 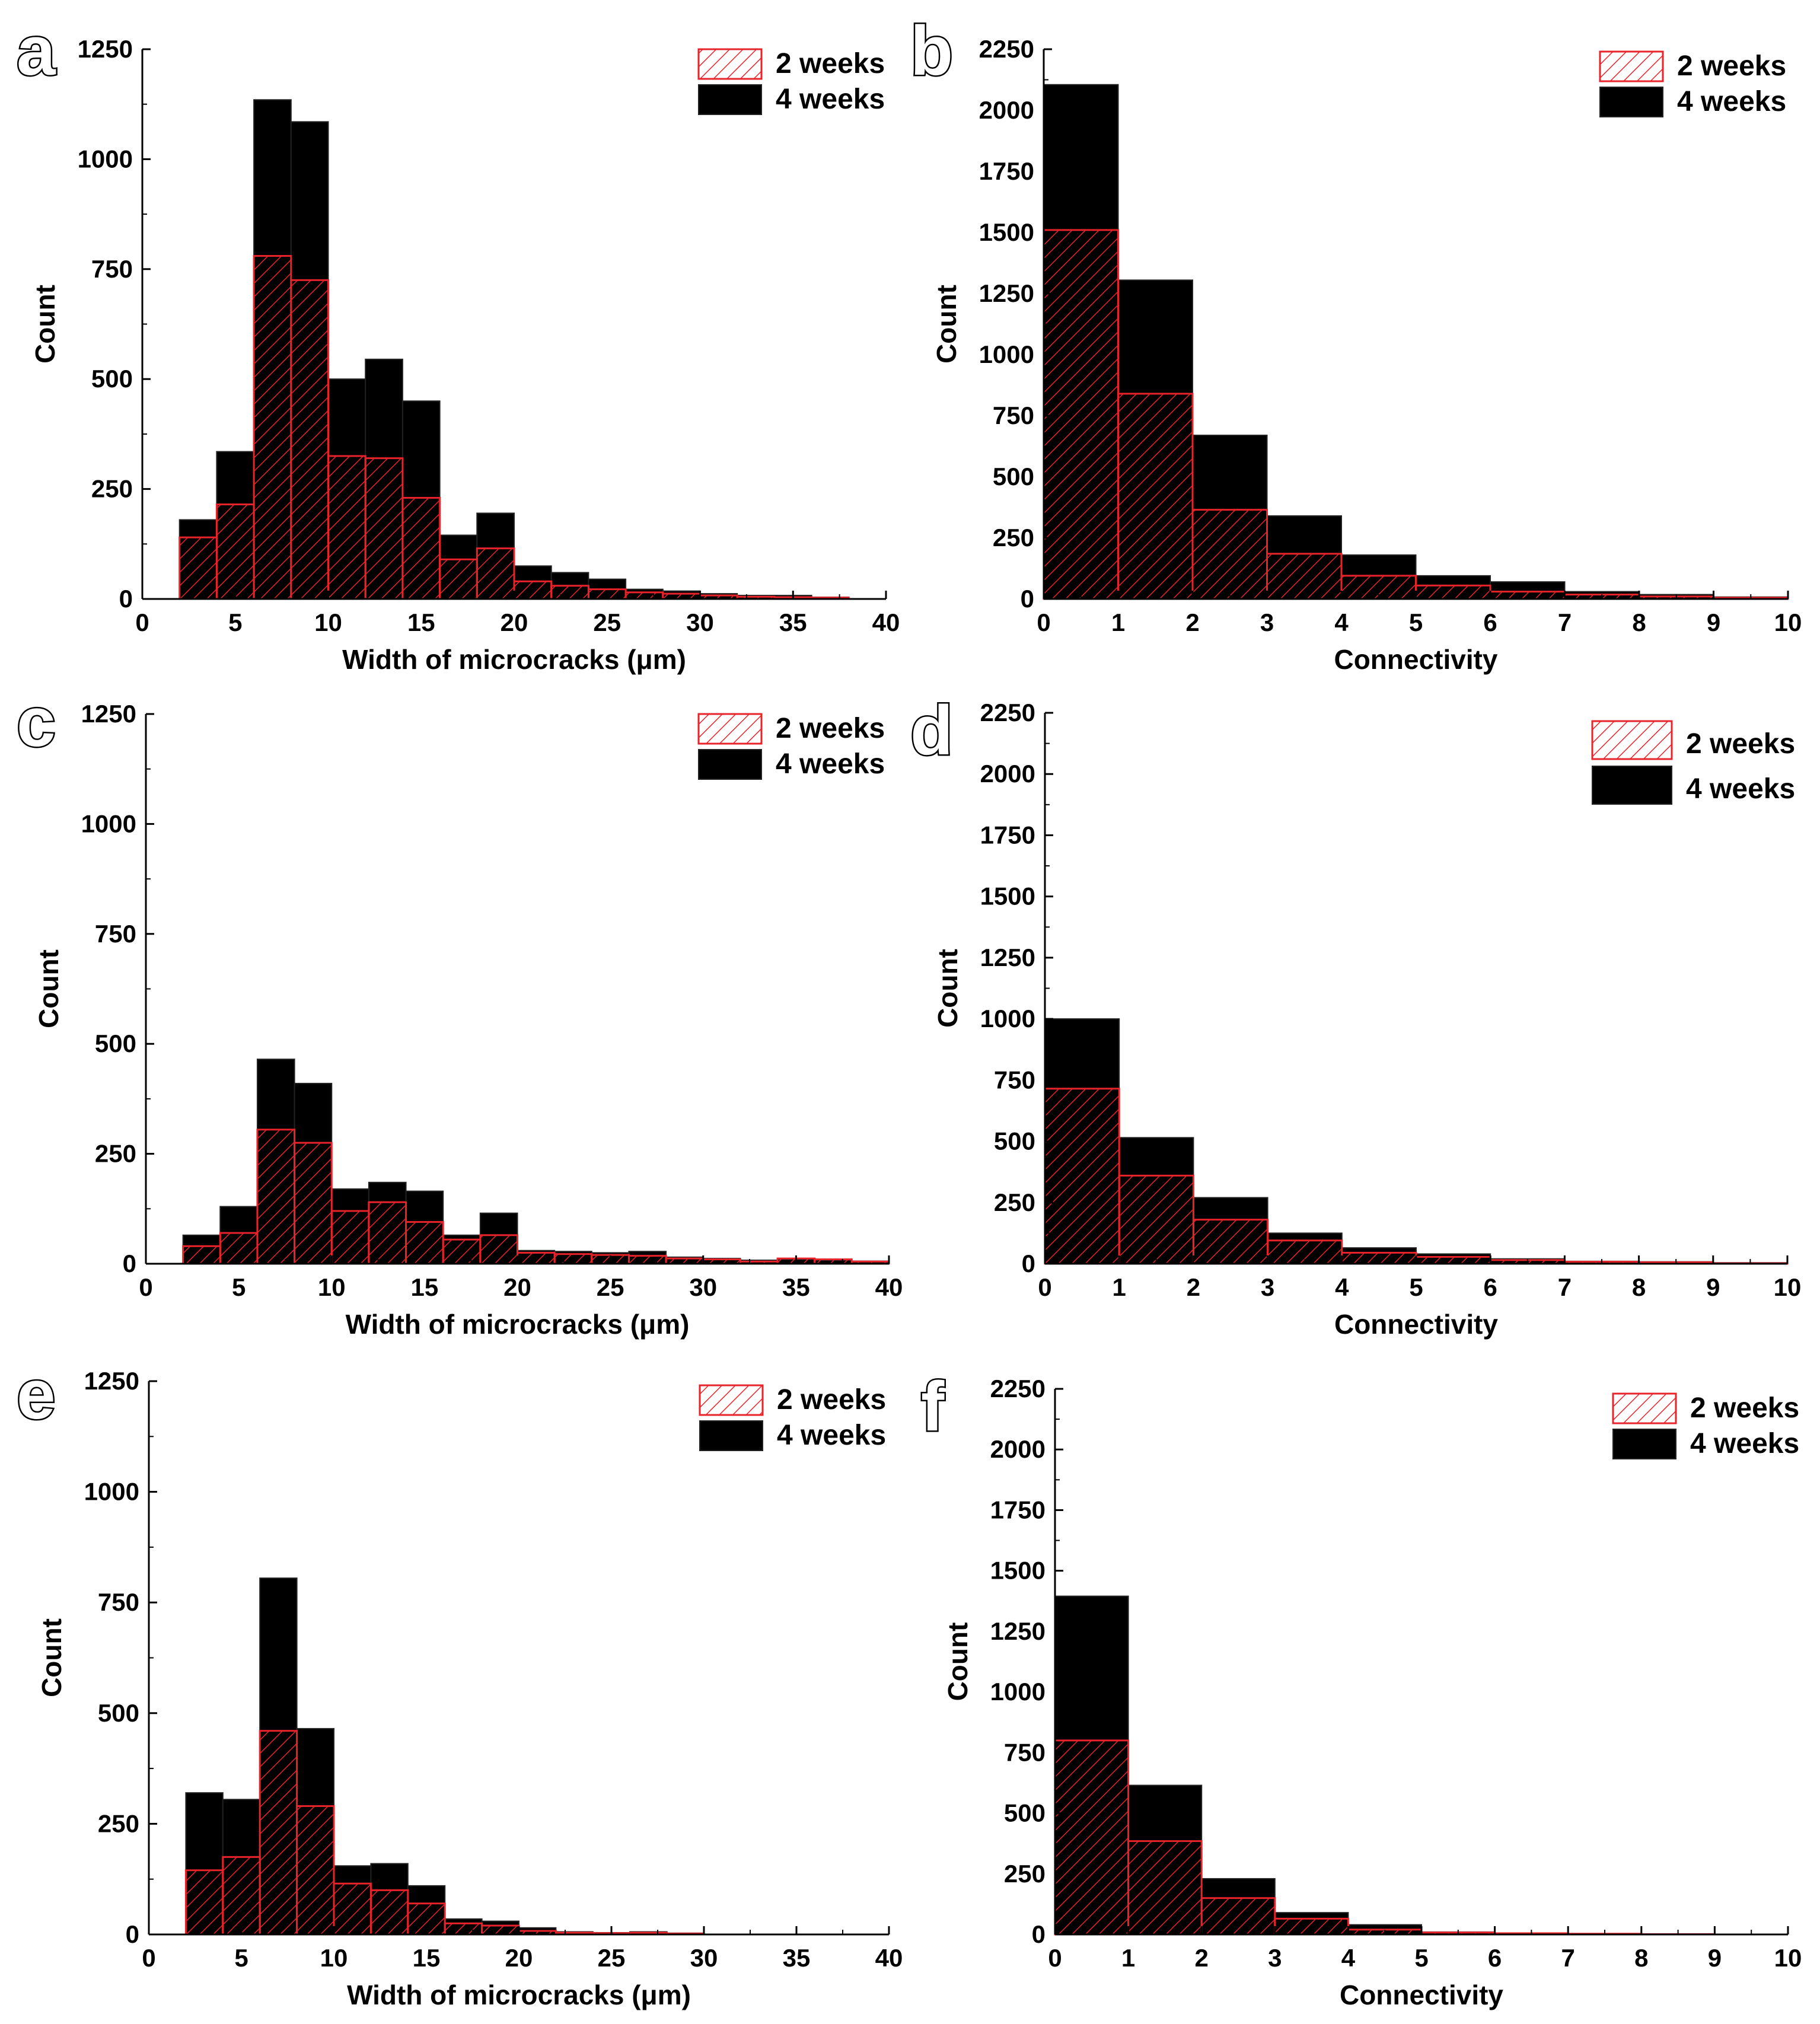 I want to click on y-tick-label-f: 1500, so click(x=1018, y=1571).